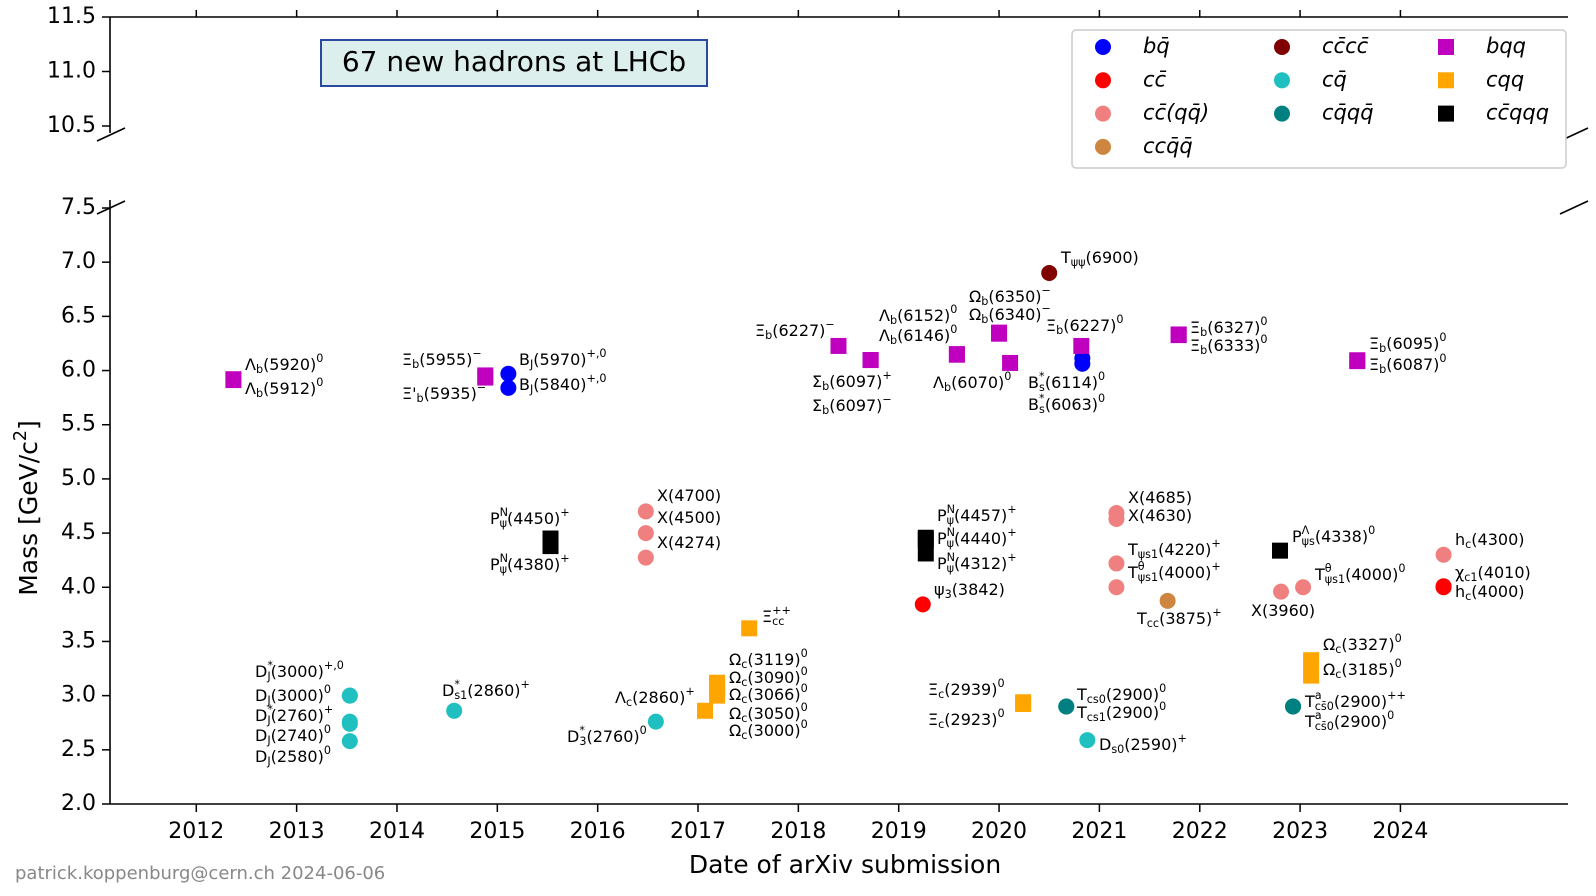 The height and width of the screenshot is (896, 1596). What do you see at coordinates (78, 478) in the screenshot?
I see `y-tick-label: 5.0` at bounding box center [78, 478].